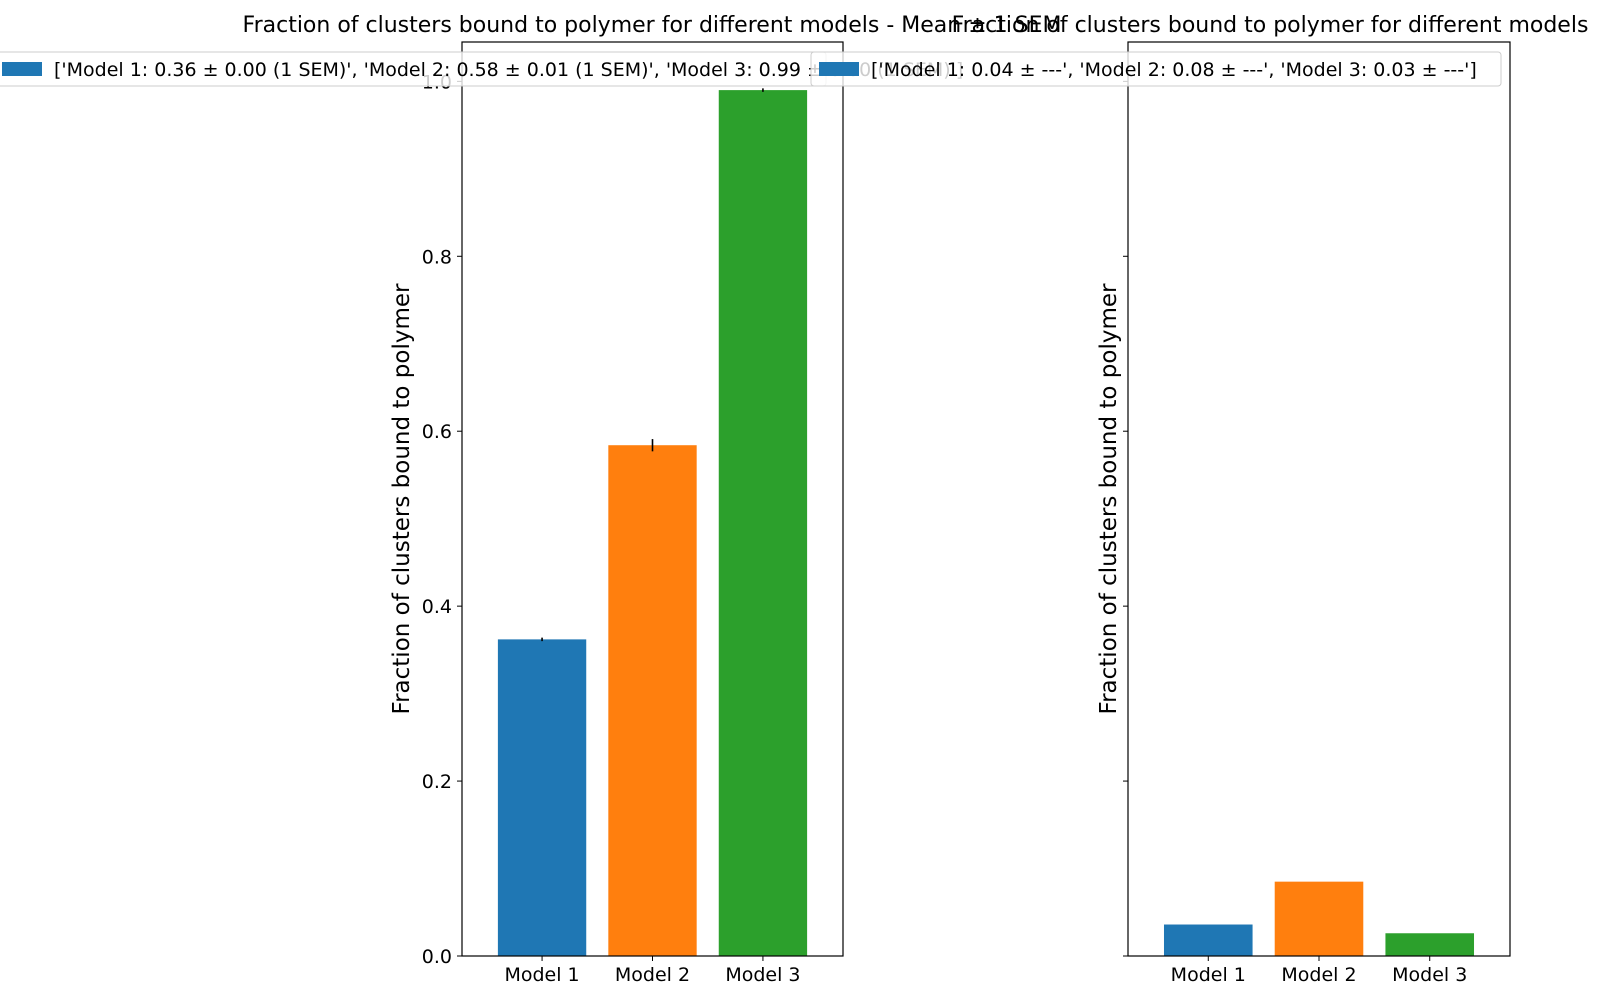  What do you see at coordinates (437, 432) in the screenshot?
I see `y-tick-label: 0.6` at bounding box center [437, 432].